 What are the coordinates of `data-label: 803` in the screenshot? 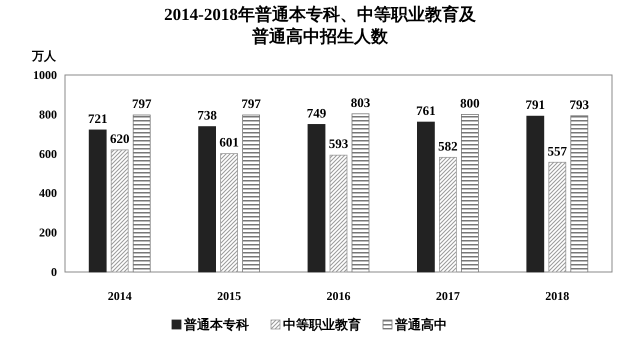 It's located at (360, 102).